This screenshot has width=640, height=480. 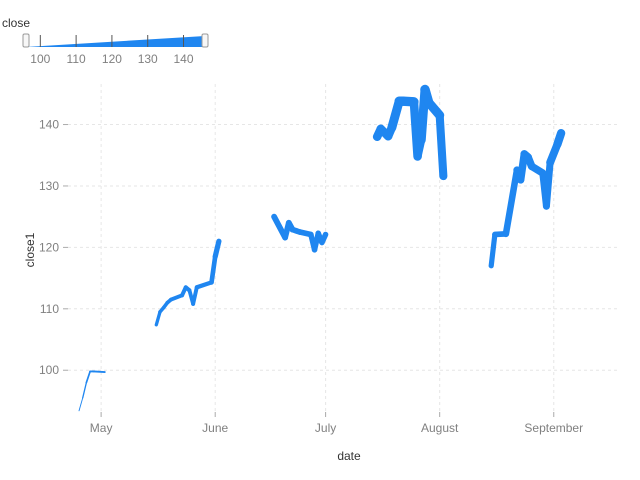 I want to click on legend-tick-labels: 100 110 120 130 140, so click(x=112, y=59).